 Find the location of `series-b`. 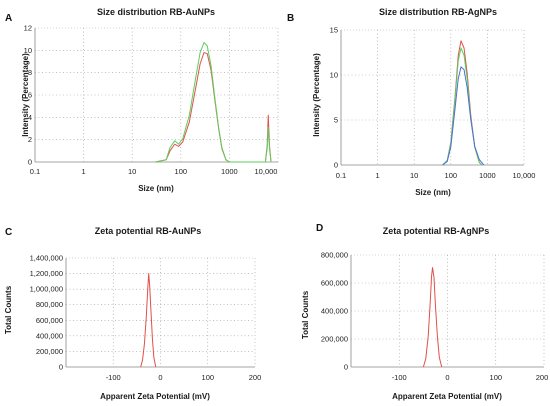

series-b is located at coordinates (463, 103).